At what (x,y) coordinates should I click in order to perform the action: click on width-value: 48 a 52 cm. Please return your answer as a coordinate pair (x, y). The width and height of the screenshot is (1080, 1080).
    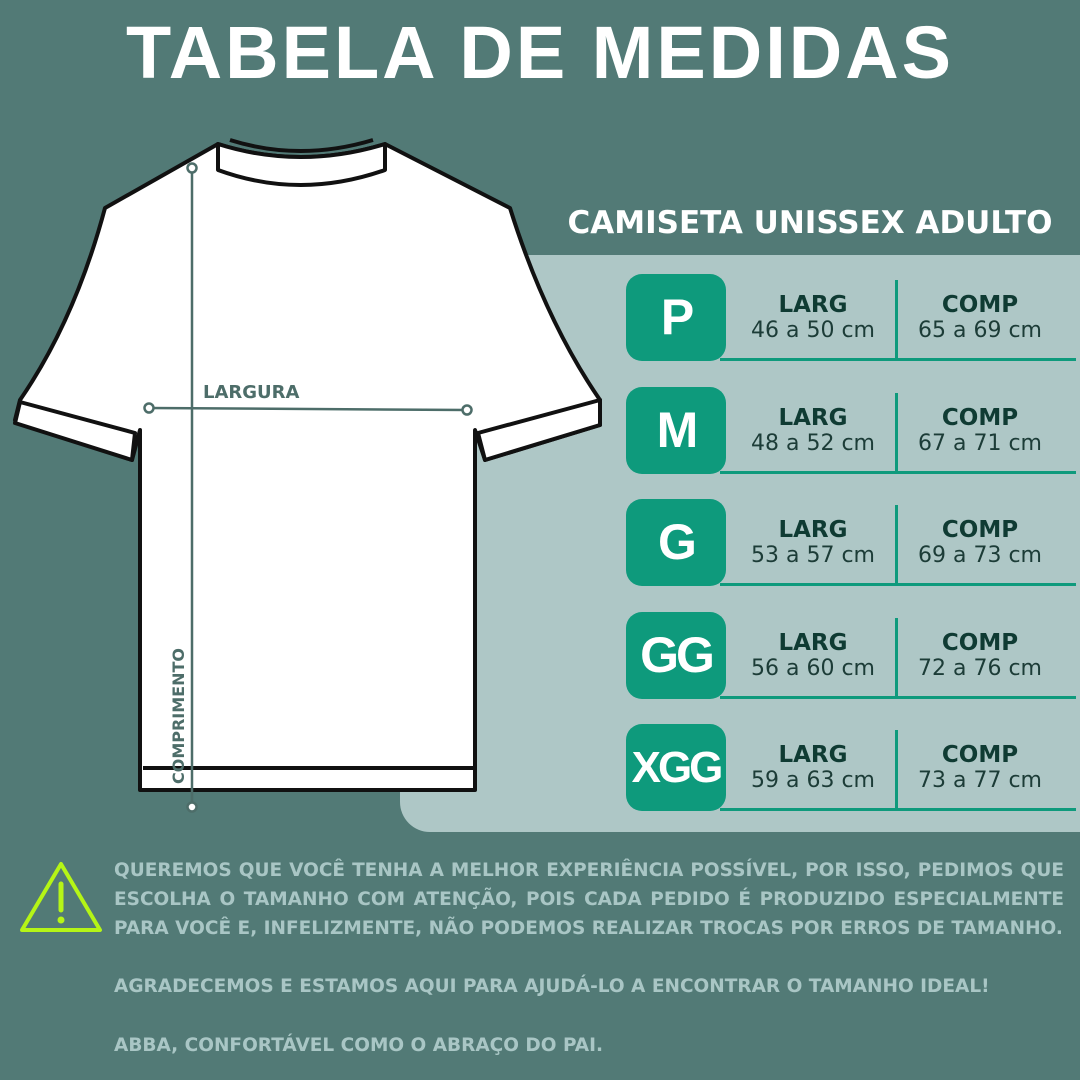
    Looking at the image, I should click on (813, 443).